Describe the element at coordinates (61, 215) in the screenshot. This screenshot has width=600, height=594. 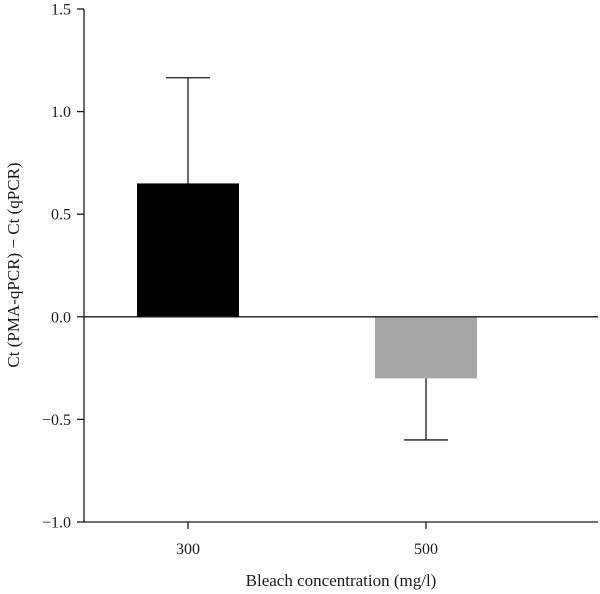
I see `y-tick-label: 0.5` at that location.